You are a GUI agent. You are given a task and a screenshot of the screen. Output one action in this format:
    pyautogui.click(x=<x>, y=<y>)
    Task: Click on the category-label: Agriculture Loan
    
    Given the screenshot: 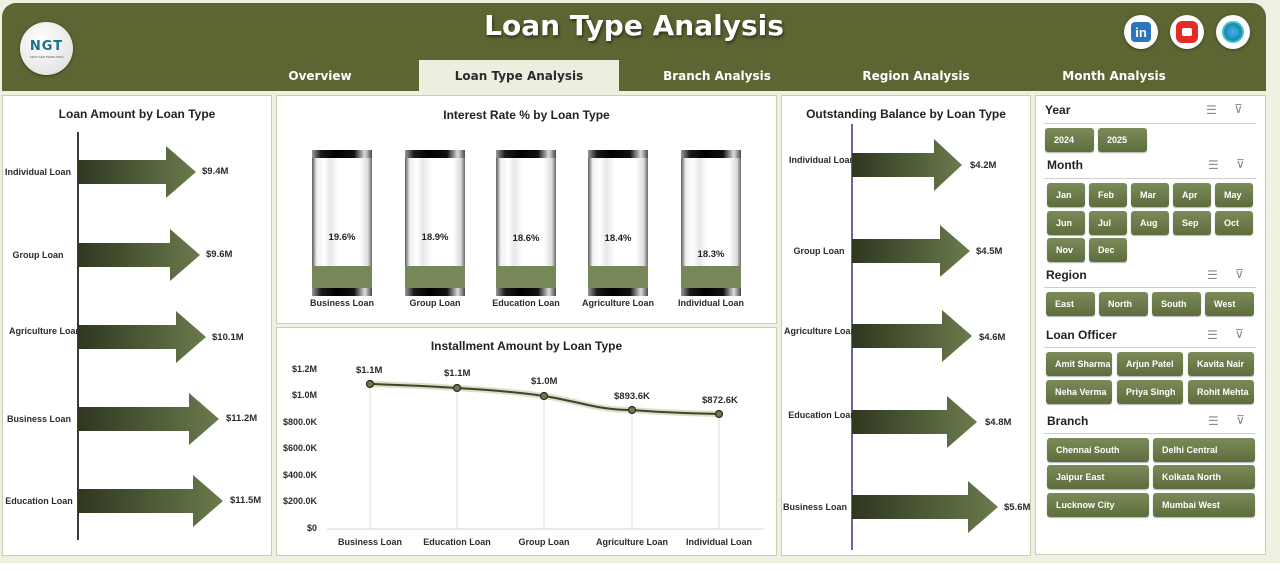 What is the action you would take?
    pyautogui.click(x=819, y=331)
    